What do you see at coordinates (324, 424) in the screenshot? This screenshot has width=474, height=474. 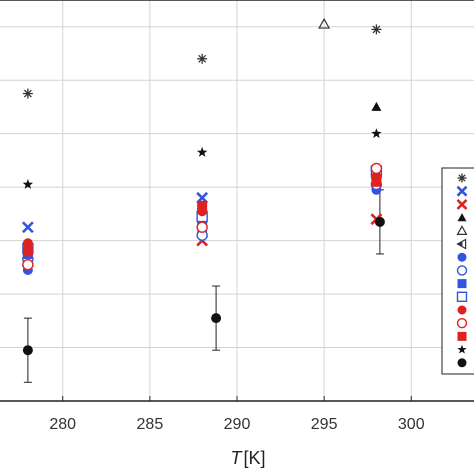 I see `x-tick-label: 295` at bounding box center [324, 424].